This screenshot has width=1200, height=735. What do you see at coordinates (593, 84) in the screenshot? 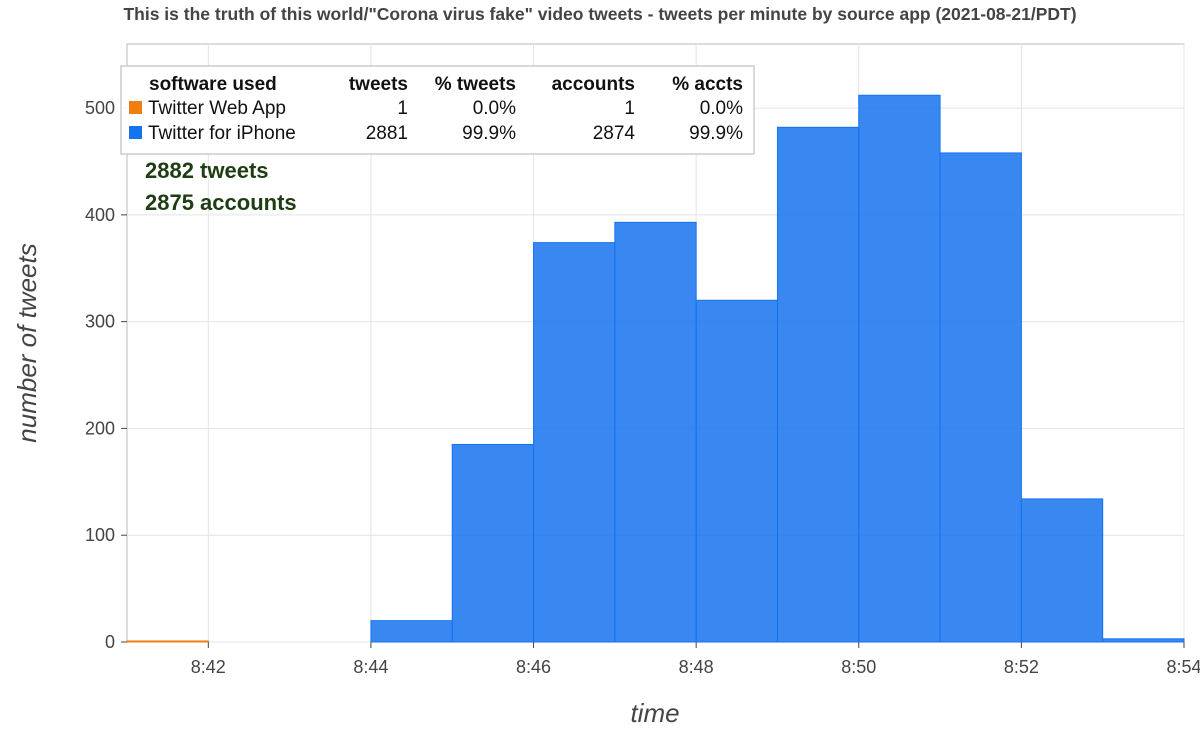
I see `legend-header-accounts: accounts` at bounding box center [593, 84].